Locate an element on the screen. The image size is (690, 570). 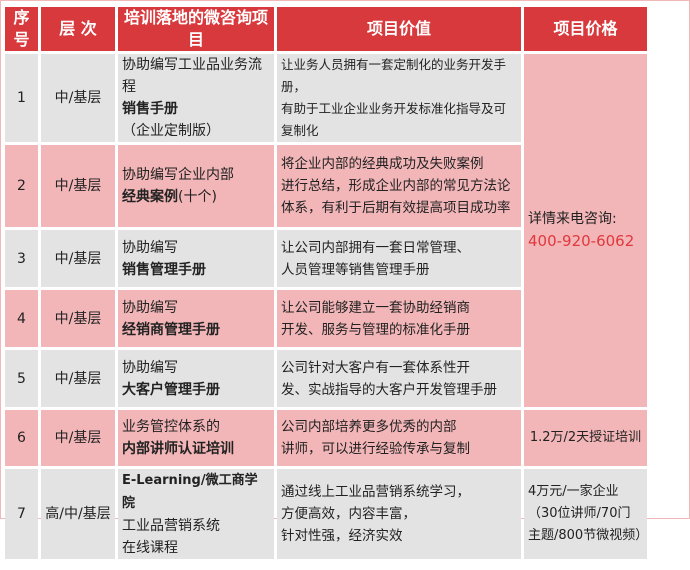
value-line: 进行总结，形成企业内部的常见方法论 is located at coordinates (396, 186).